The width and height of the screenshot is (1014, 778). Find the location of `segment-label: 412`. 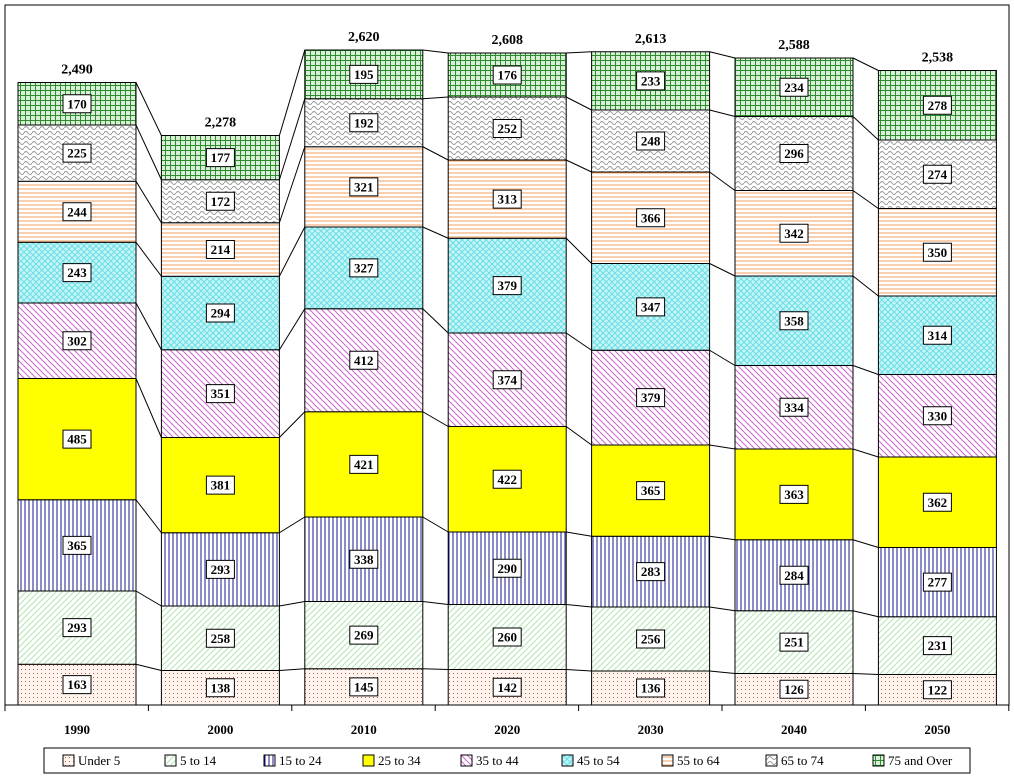

segment-label: 412 is located at coordinates (364, 360).